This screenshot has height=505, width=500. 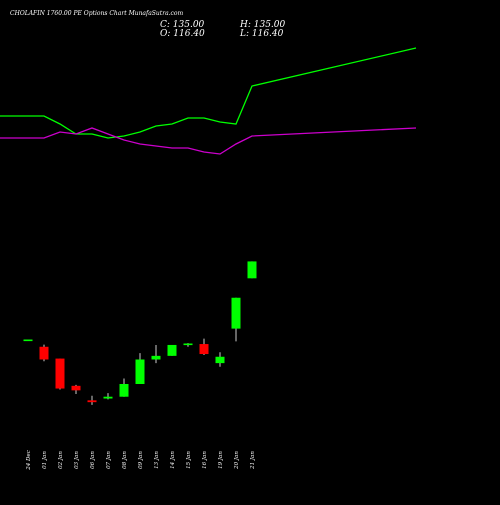 I want to click on x-tick-label: 21 Jan, so click(x=253, y=460).